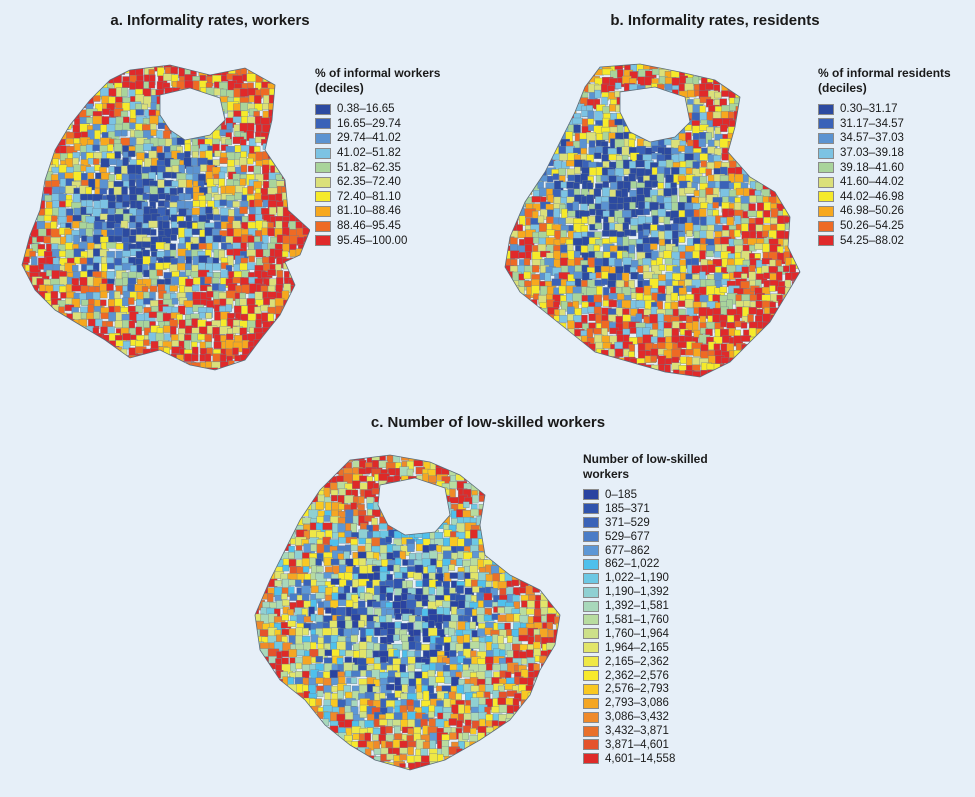  Describe the element at coordinates (210, 20) in the screenshot. I see `panel-a-title: a. Informality rates, workers` at that location.